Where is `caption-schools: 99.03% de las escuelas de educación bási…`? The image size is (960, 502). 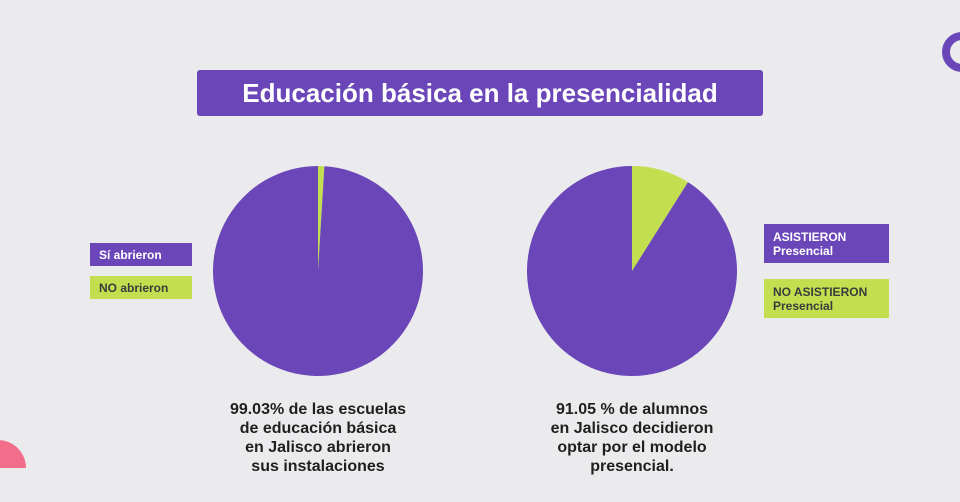
caption-schools: 99.03% de las escuelas de educación bási… is located at coordinates (318, 438).